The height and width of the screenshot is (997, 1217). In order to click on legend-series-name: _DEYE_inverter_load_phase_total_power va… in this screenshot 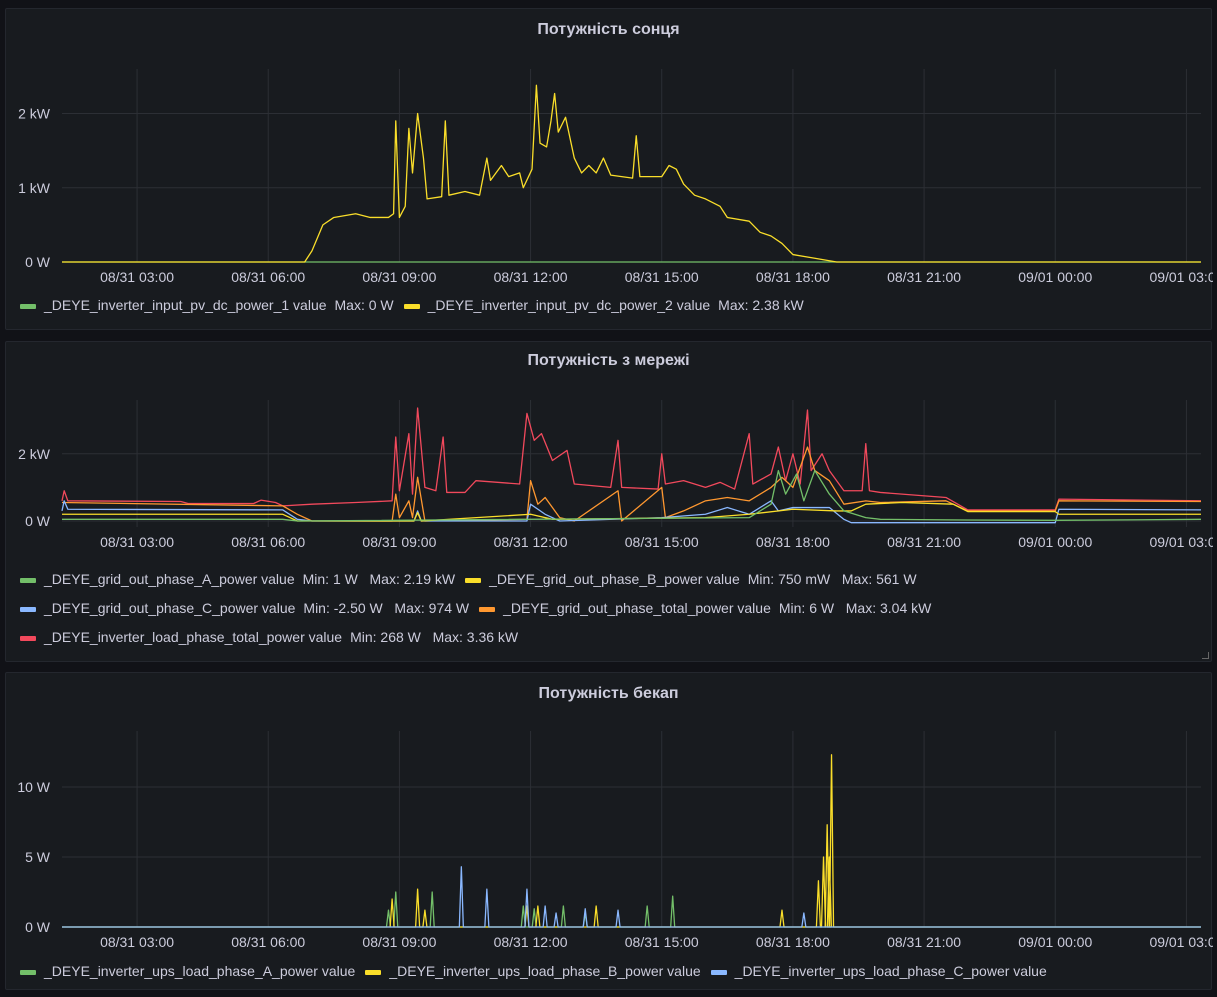, I will do `click(193, 637)`.